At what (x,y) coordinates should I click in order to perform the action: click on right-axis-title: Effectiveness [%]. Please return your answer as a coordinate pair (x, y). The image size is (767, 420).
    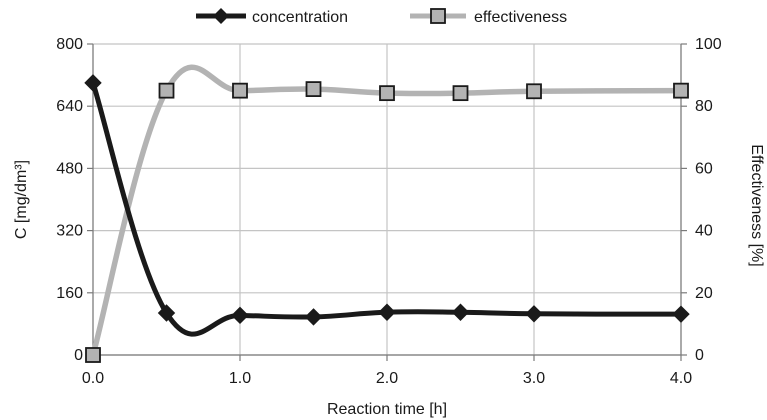
    Looking at the image, I should click on (756, 205).